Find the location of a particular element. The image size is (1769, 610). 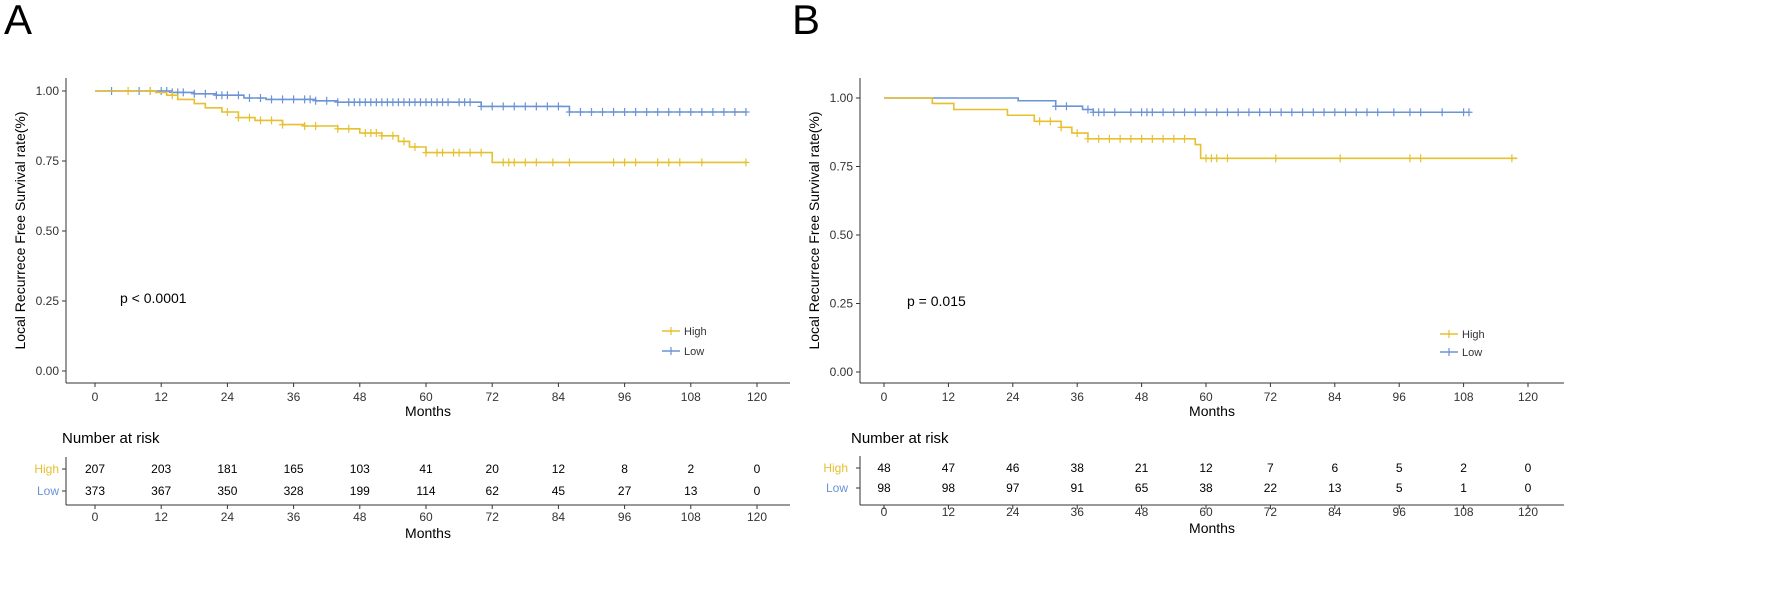

x-tick-label: 96 is located at coordinates (1400, 397).